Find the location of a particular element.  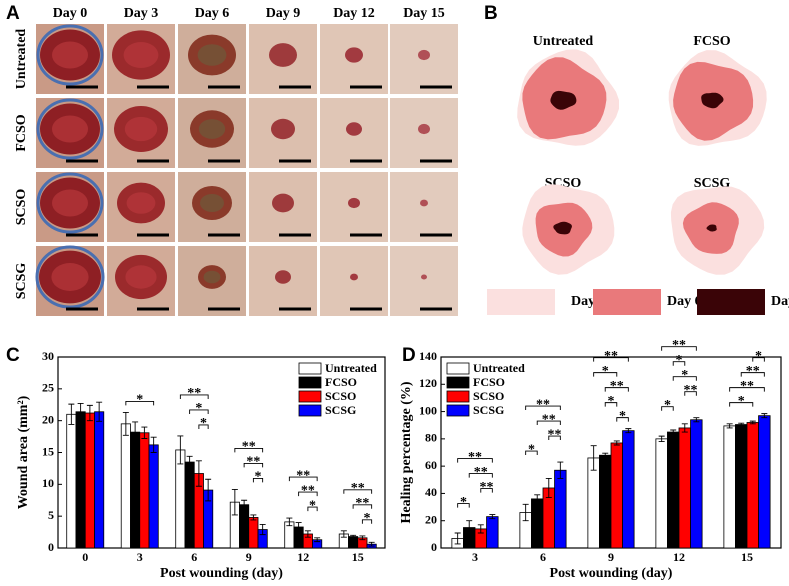

y-tick-label: 10 is located at coordinates (48, 483).